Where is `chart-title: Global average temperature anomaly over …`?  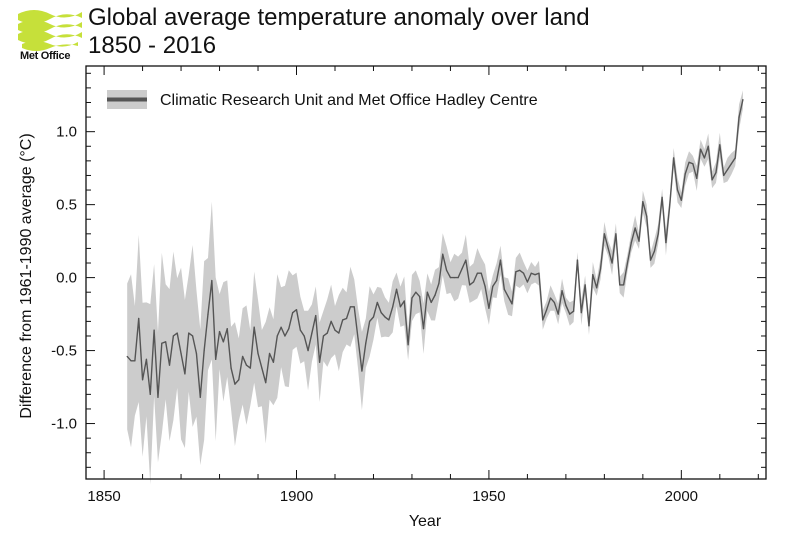 chart-title: Global average temperature anomaly over … is located at coordinates (339, 17).